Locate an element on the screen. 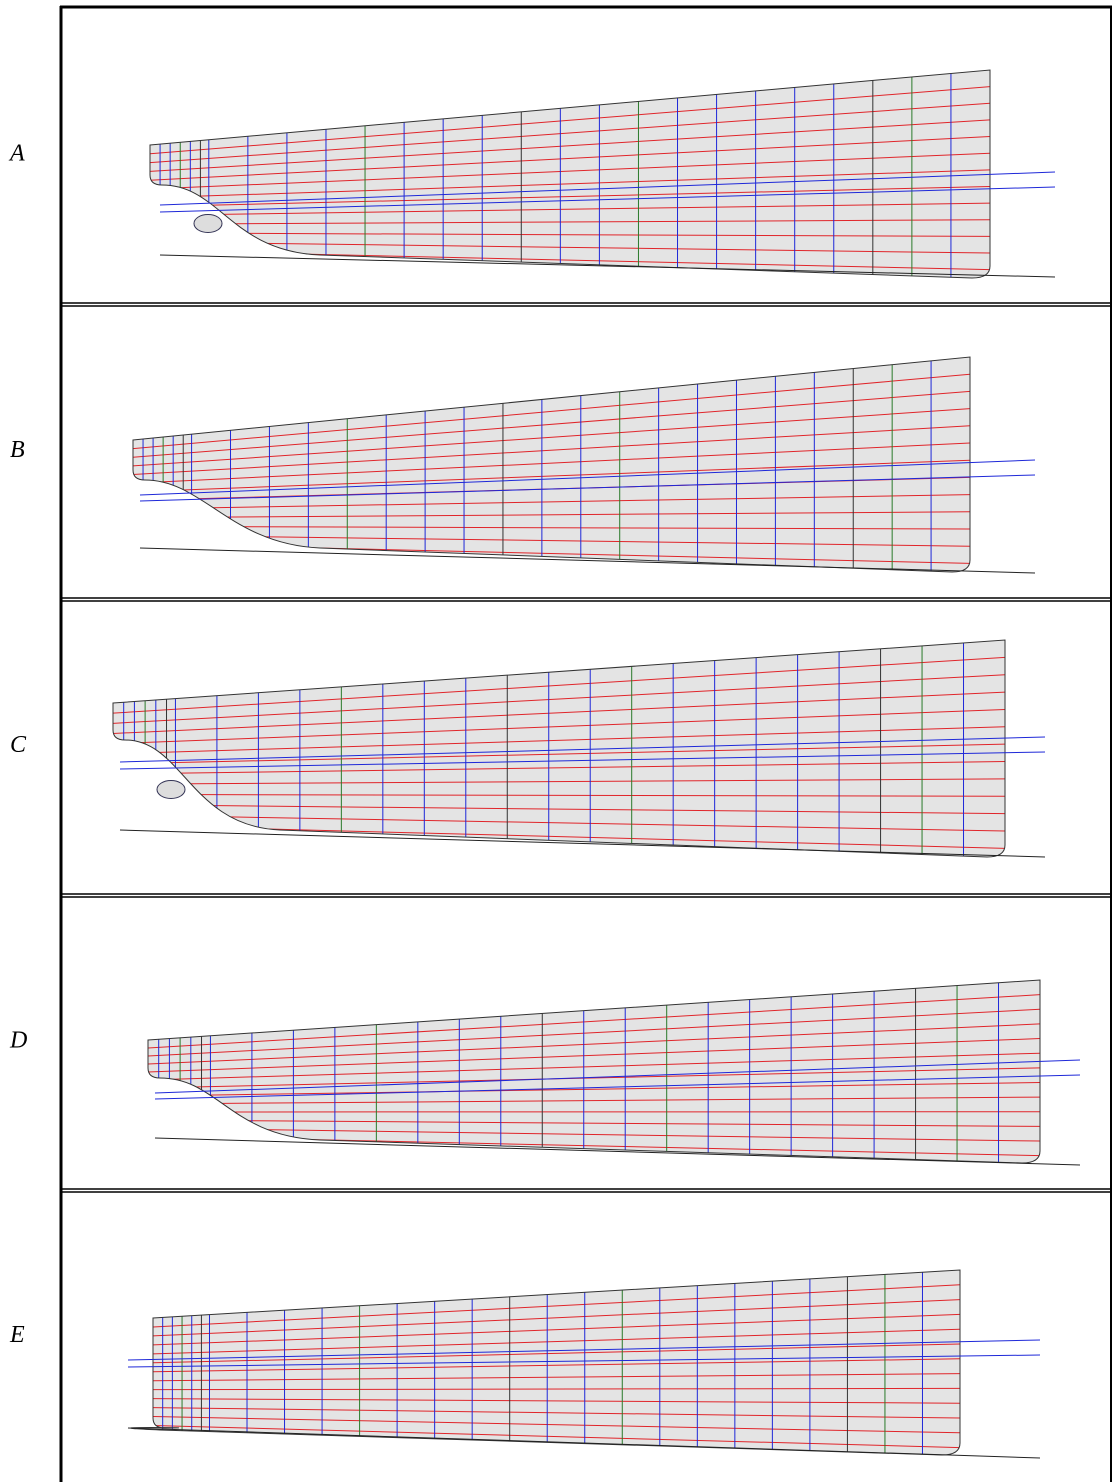 The width and height of the screenshot is (1112, 1482). panel-label: B is located at coordinates (17, 450).